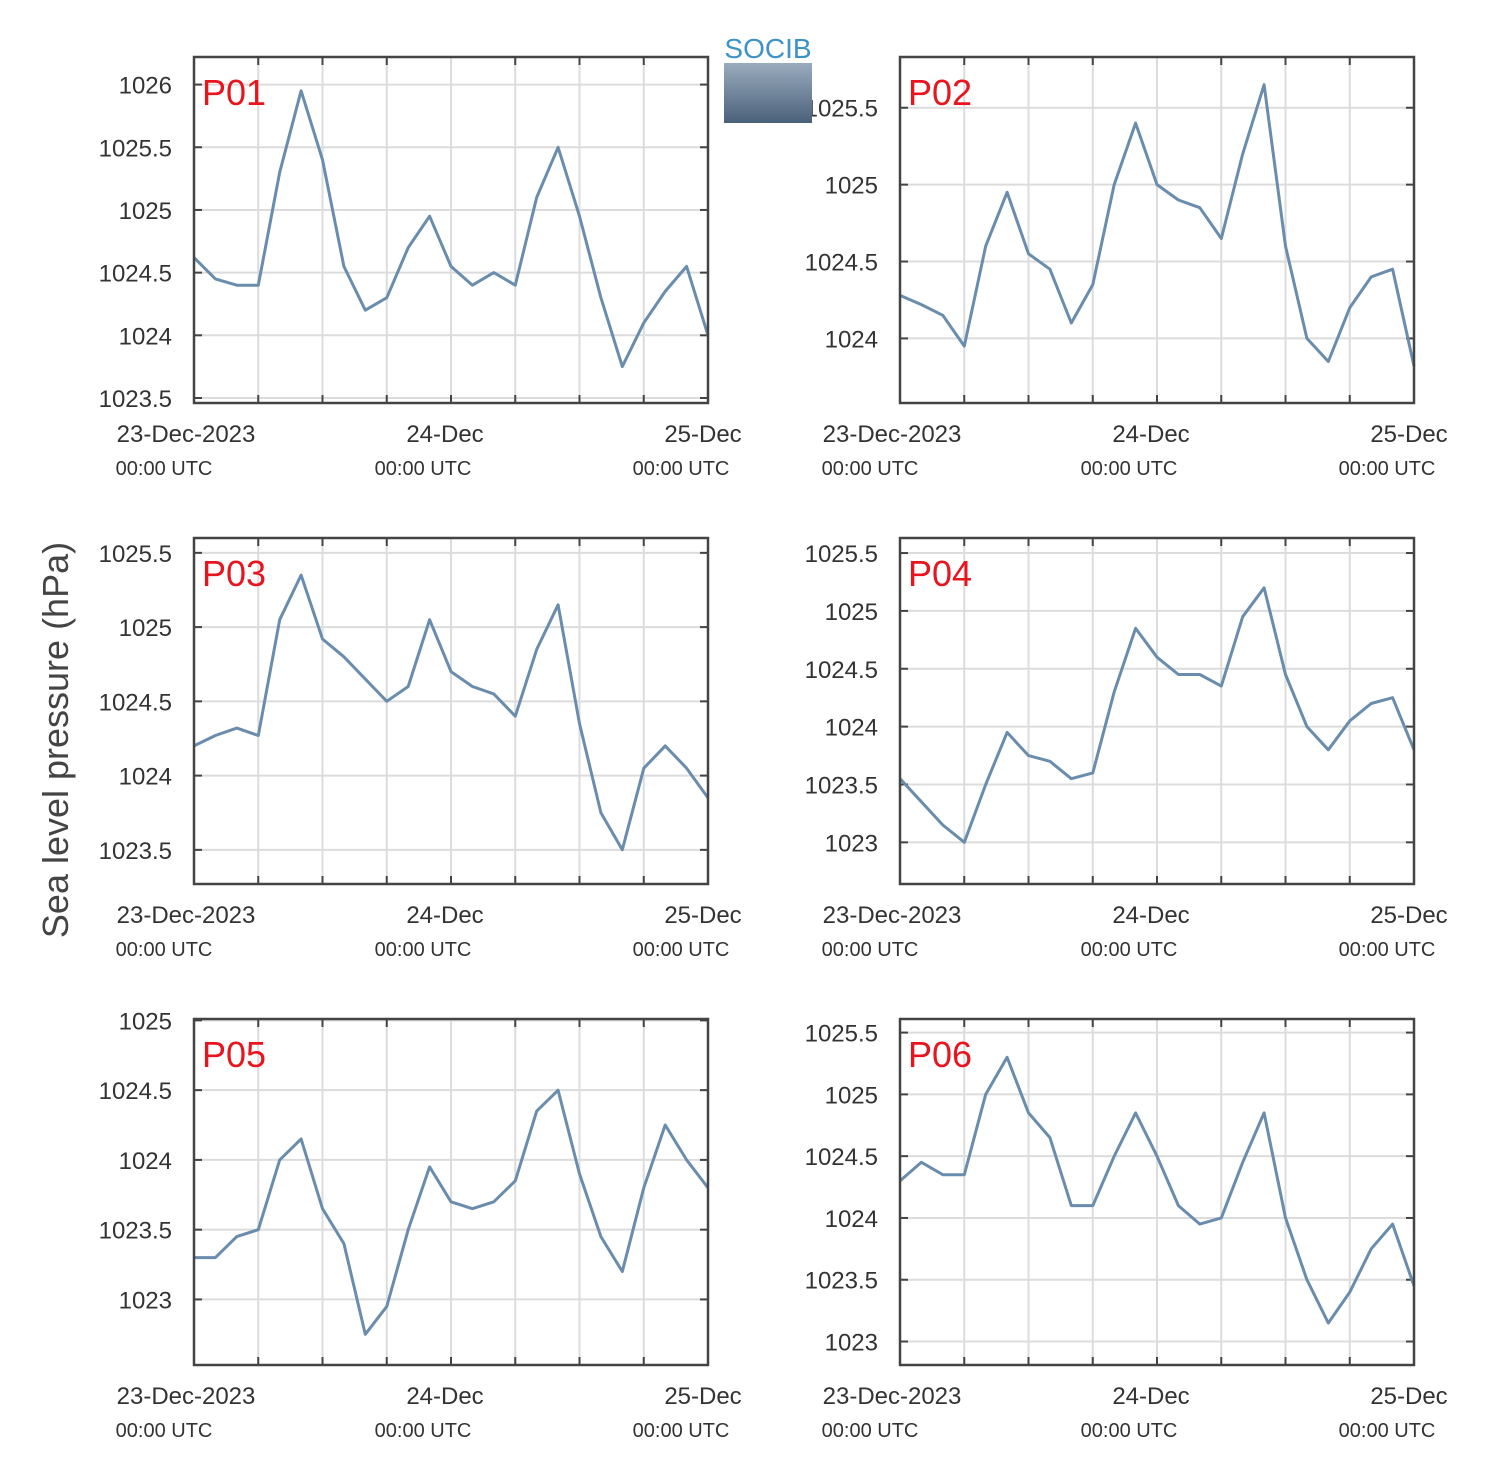 Image resolution: width=1488 pixels, height=1474 pixels. What do you see at coordinates (234, 573) in the screenshot?
I see `panel-title: P03` at bounding box center [234, 573].